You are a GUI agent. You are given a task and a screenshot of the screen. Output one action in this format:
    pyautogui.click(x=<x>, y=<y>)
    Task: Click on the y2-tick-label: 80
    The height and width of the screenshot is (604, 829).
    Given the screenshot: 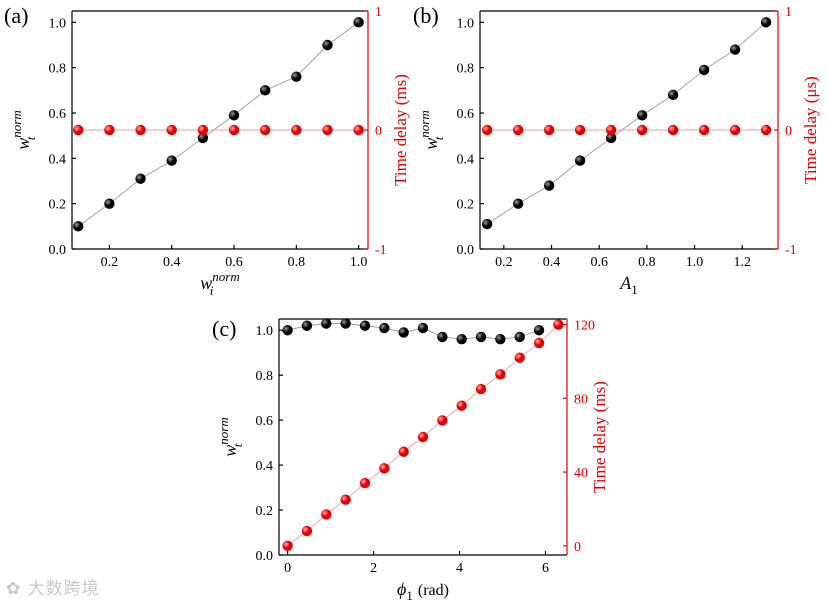 What is the action you would take?
    pyautogui.click(x=581, y=399)
    